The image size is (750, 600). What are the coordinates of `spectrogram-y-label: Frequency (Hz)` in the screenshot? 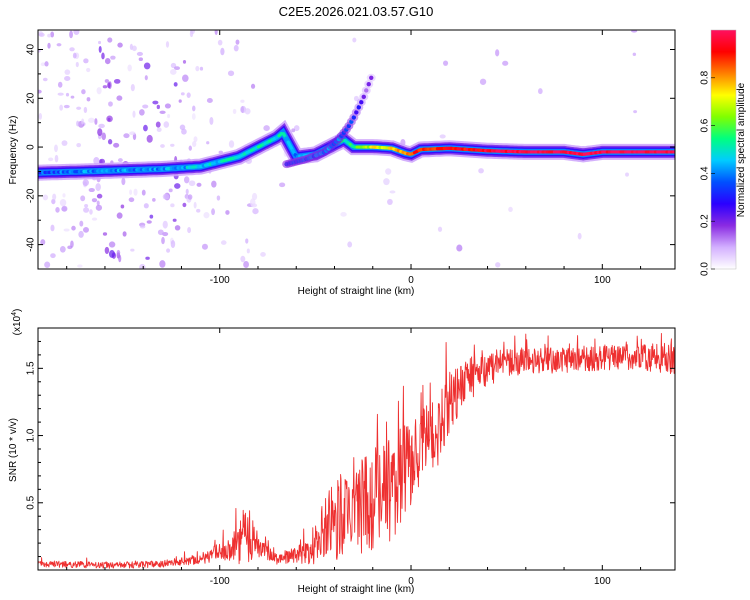 It's located at (13, 150).